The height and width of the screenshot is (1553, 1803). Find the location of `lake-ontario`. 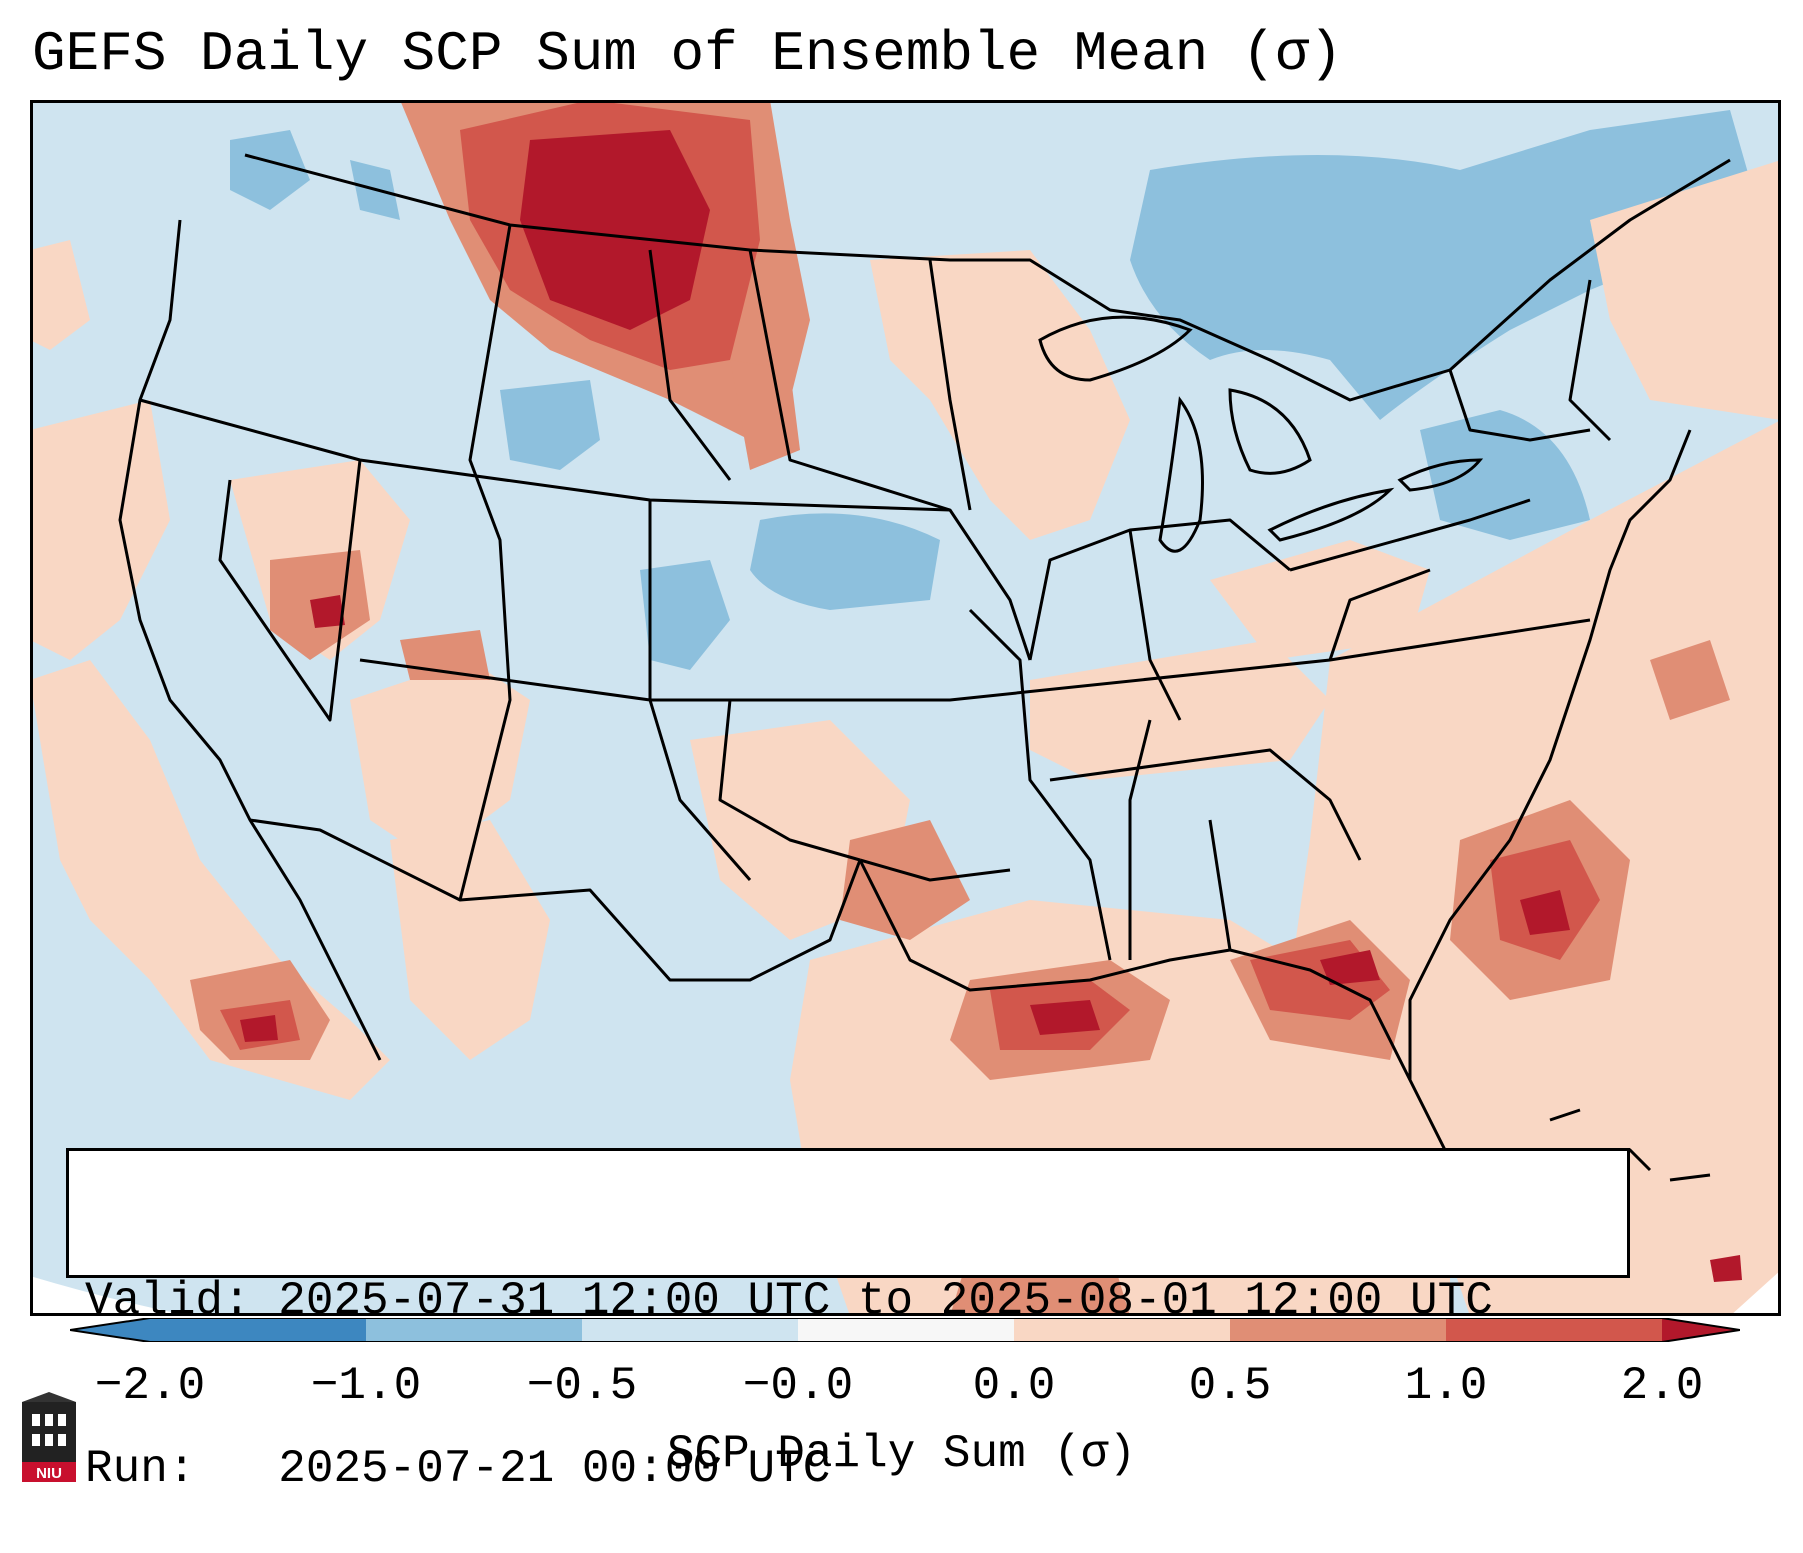

lake-ontario is located at coordinates (1440, 475).